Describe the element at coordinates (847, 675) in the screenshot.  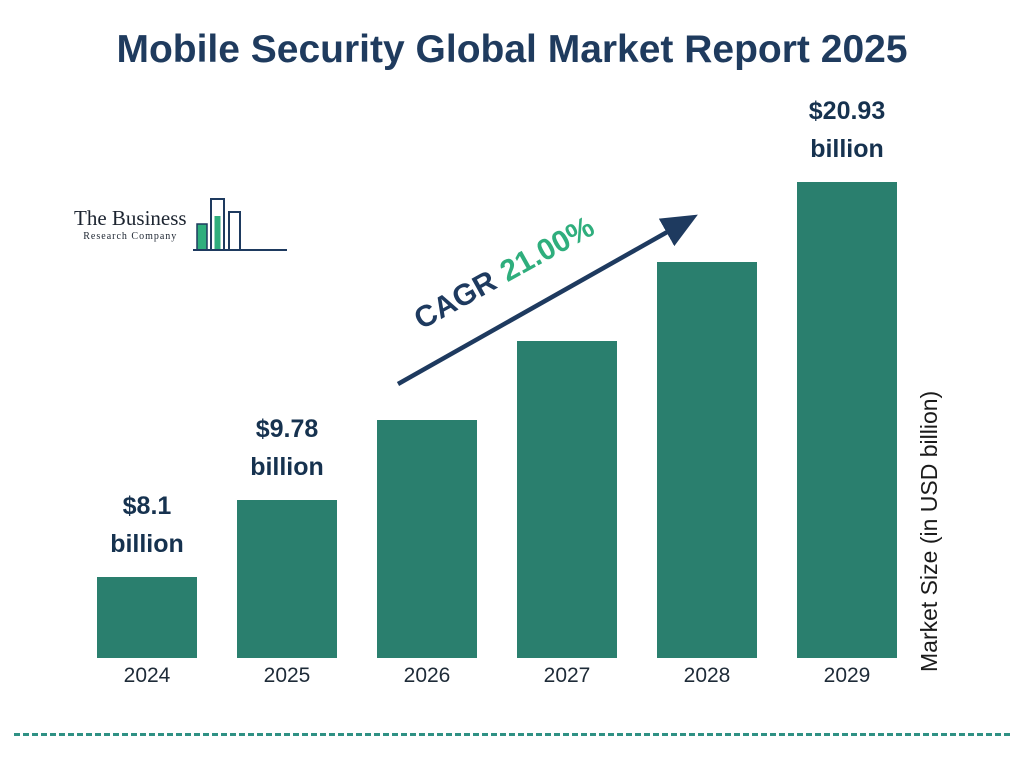
I see `x-tick-2029: 2029` at that location.